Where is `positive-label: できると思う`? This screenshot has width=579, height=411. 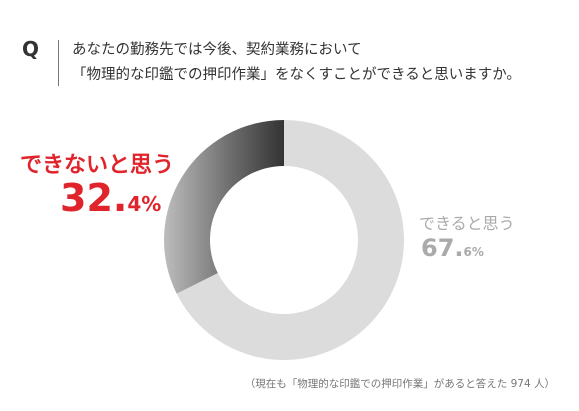 positive-label: できると思う is located at coordinates (467, 223).